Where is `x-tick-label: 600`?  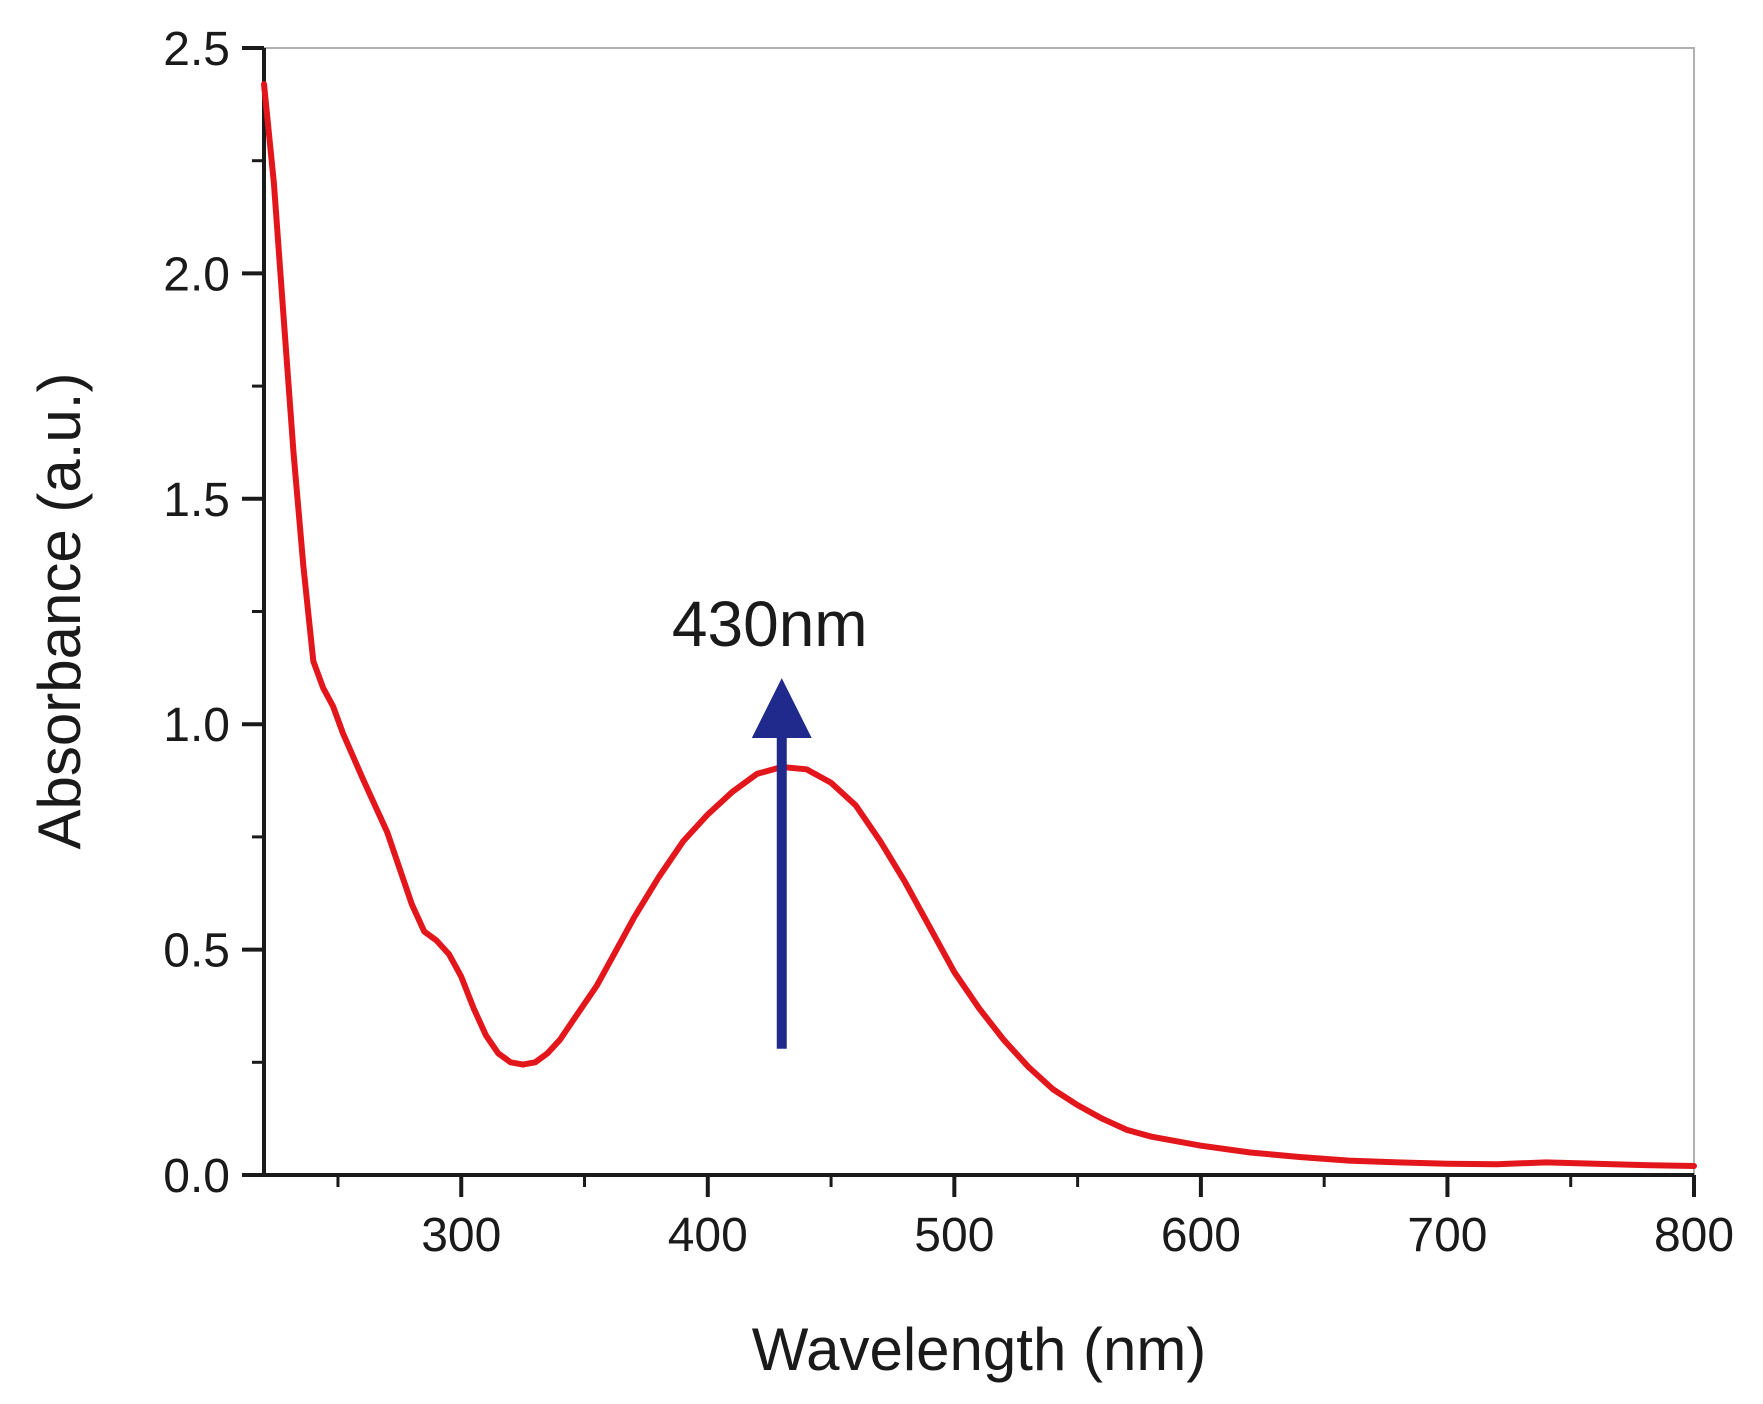 x-tick-label: 600 is located at coordinates (1201, 1235).